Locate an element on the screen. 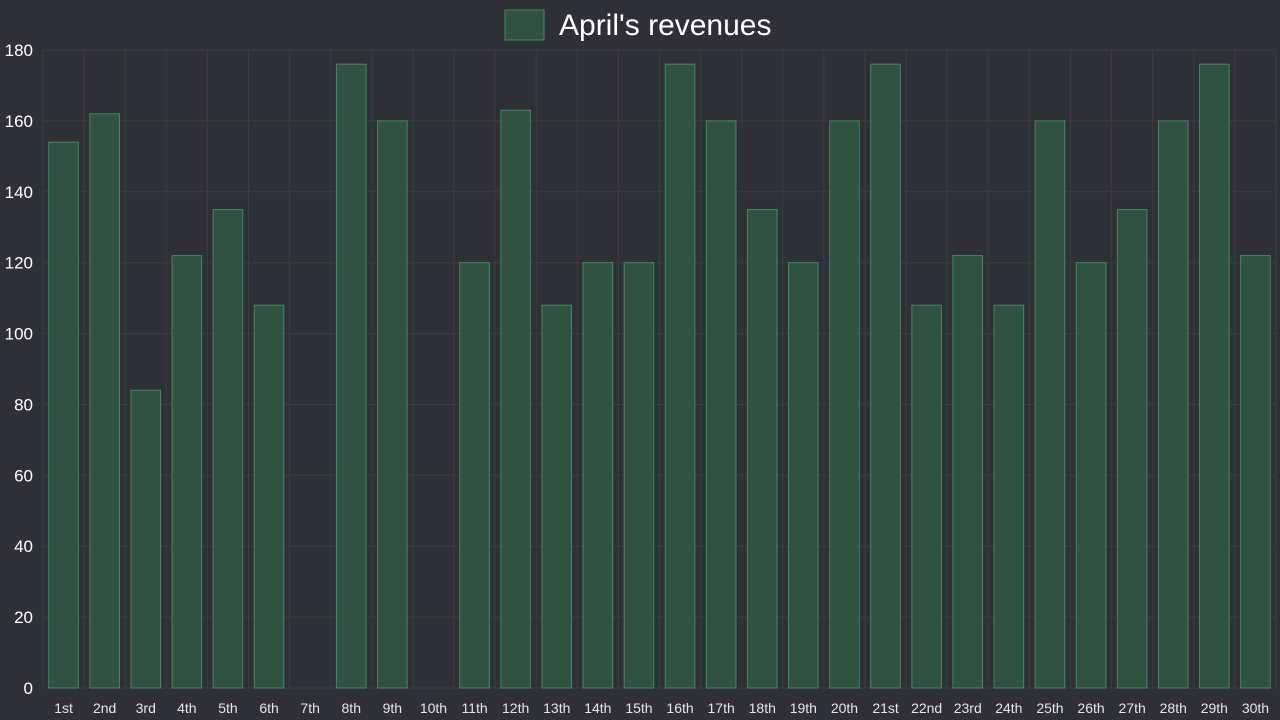 Image resolution: width=1280 pixels, height=720 pixels. x-tick-label: 23rd is located at coordinates (968, 708).